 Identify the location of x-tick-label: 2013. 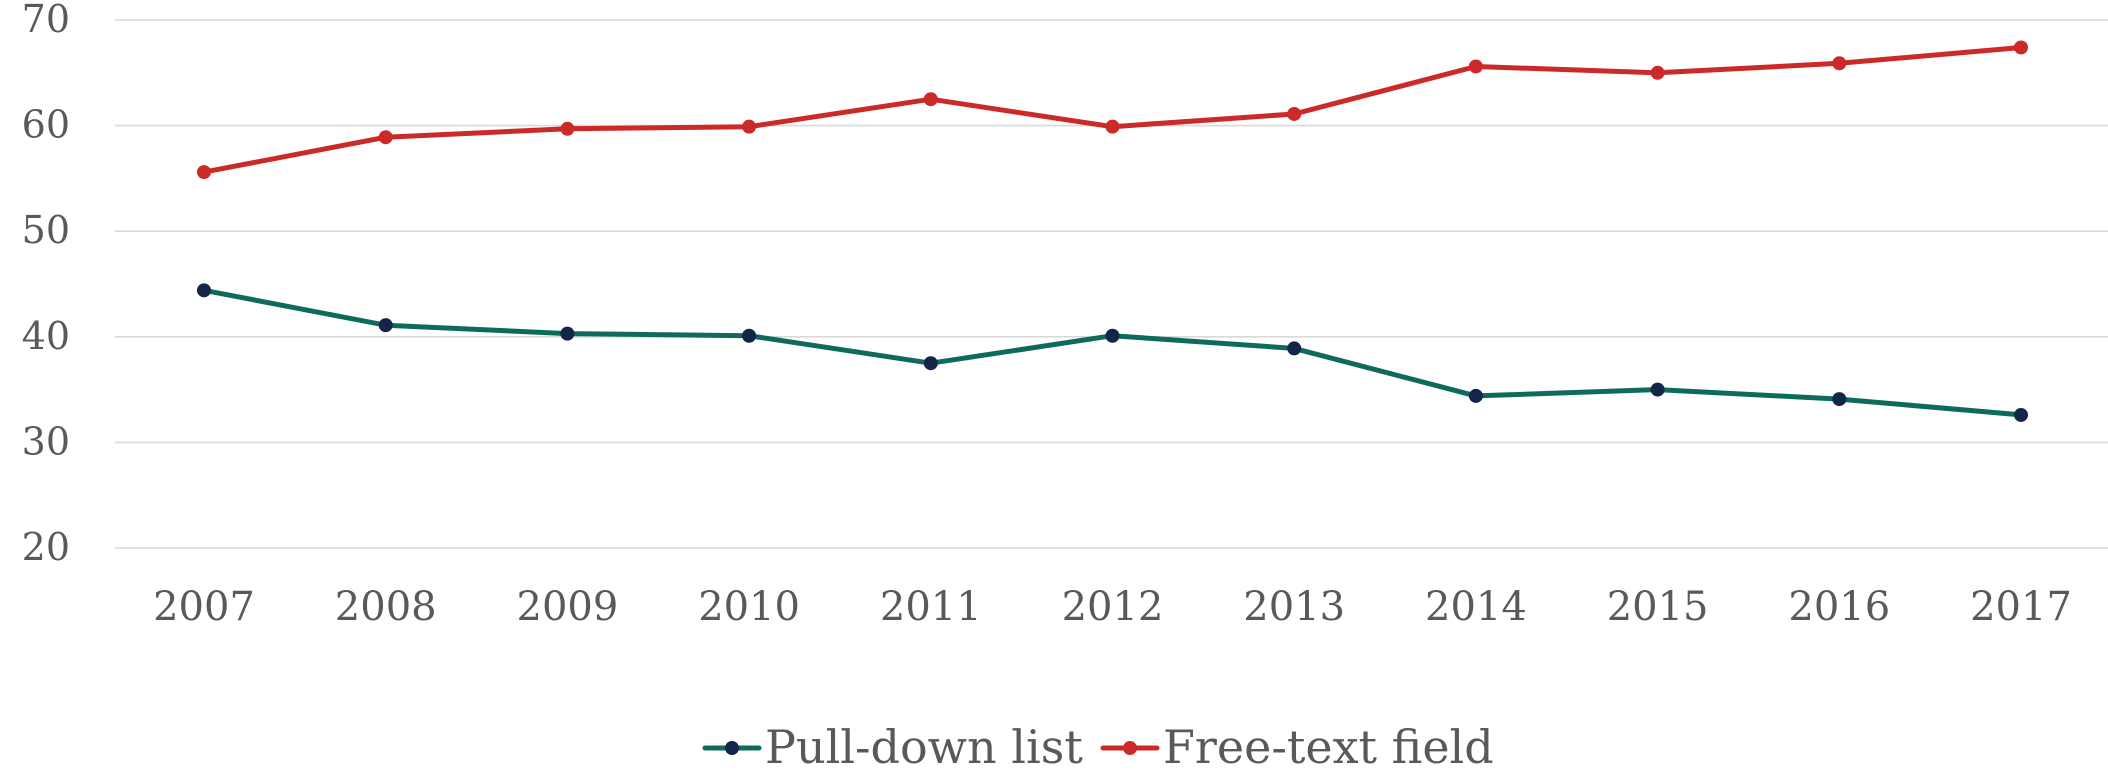
(1294, 607).